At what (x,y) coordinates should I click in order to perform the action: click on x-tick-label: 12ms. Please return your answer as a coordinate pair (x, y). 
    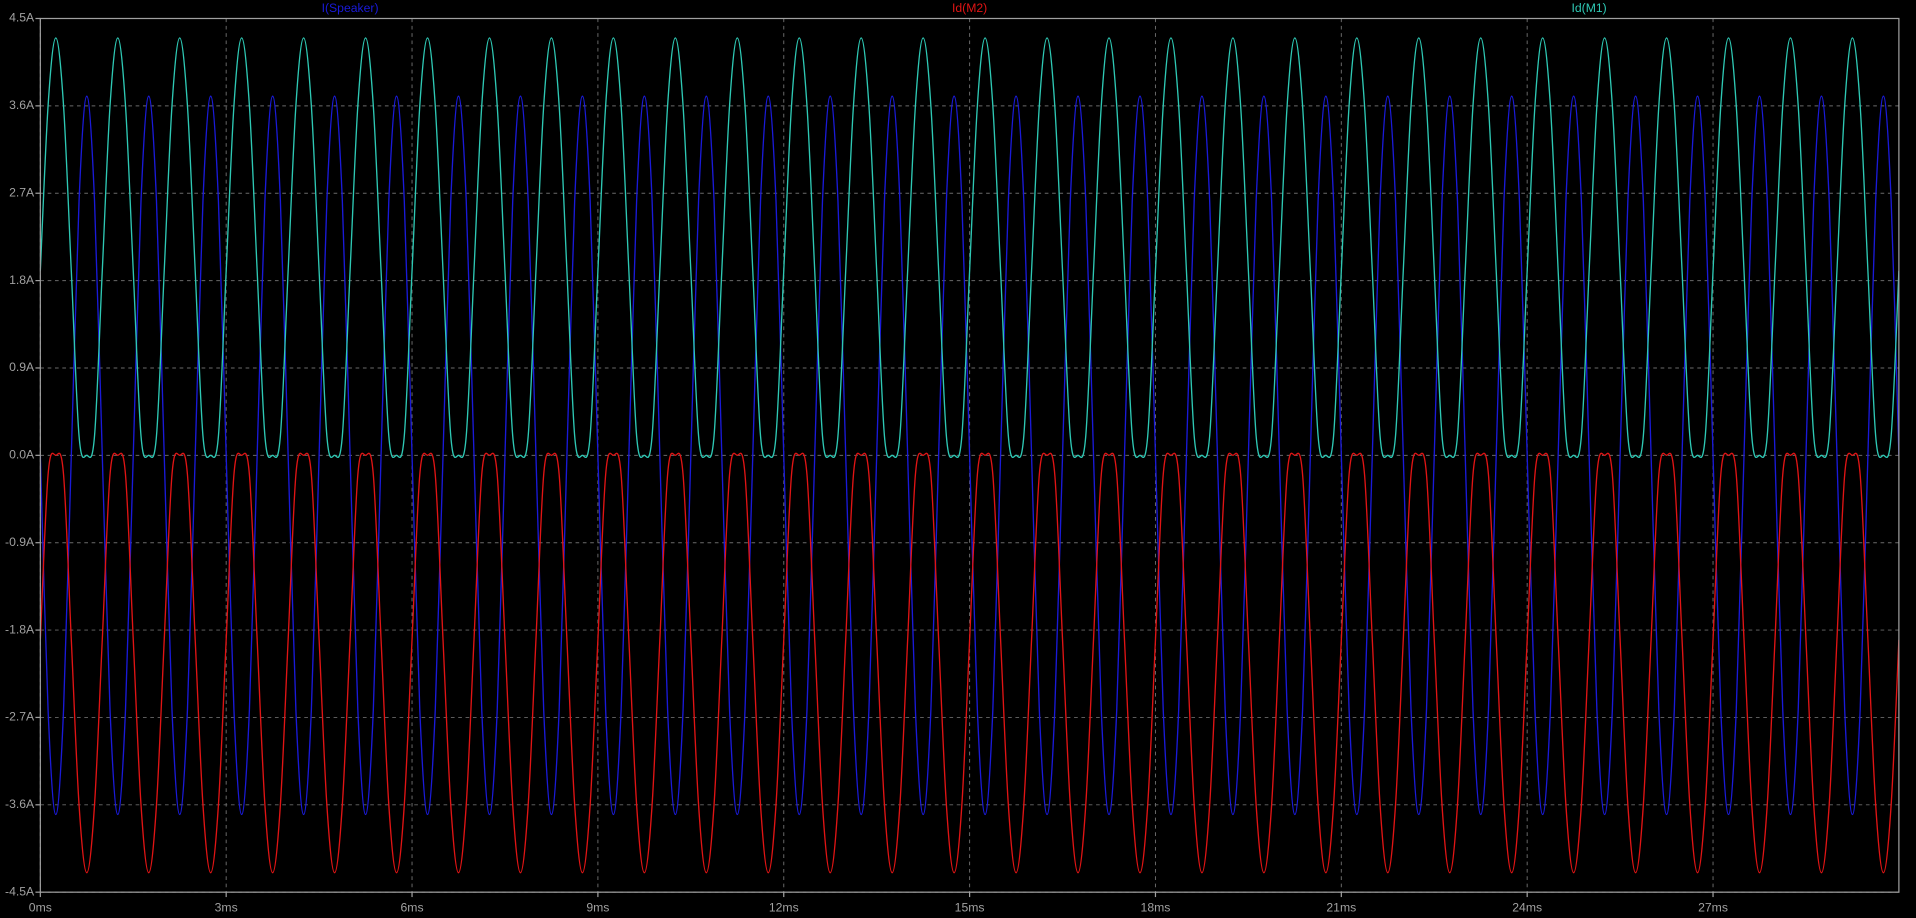
    Looking at the image, I should click on (784, 907).